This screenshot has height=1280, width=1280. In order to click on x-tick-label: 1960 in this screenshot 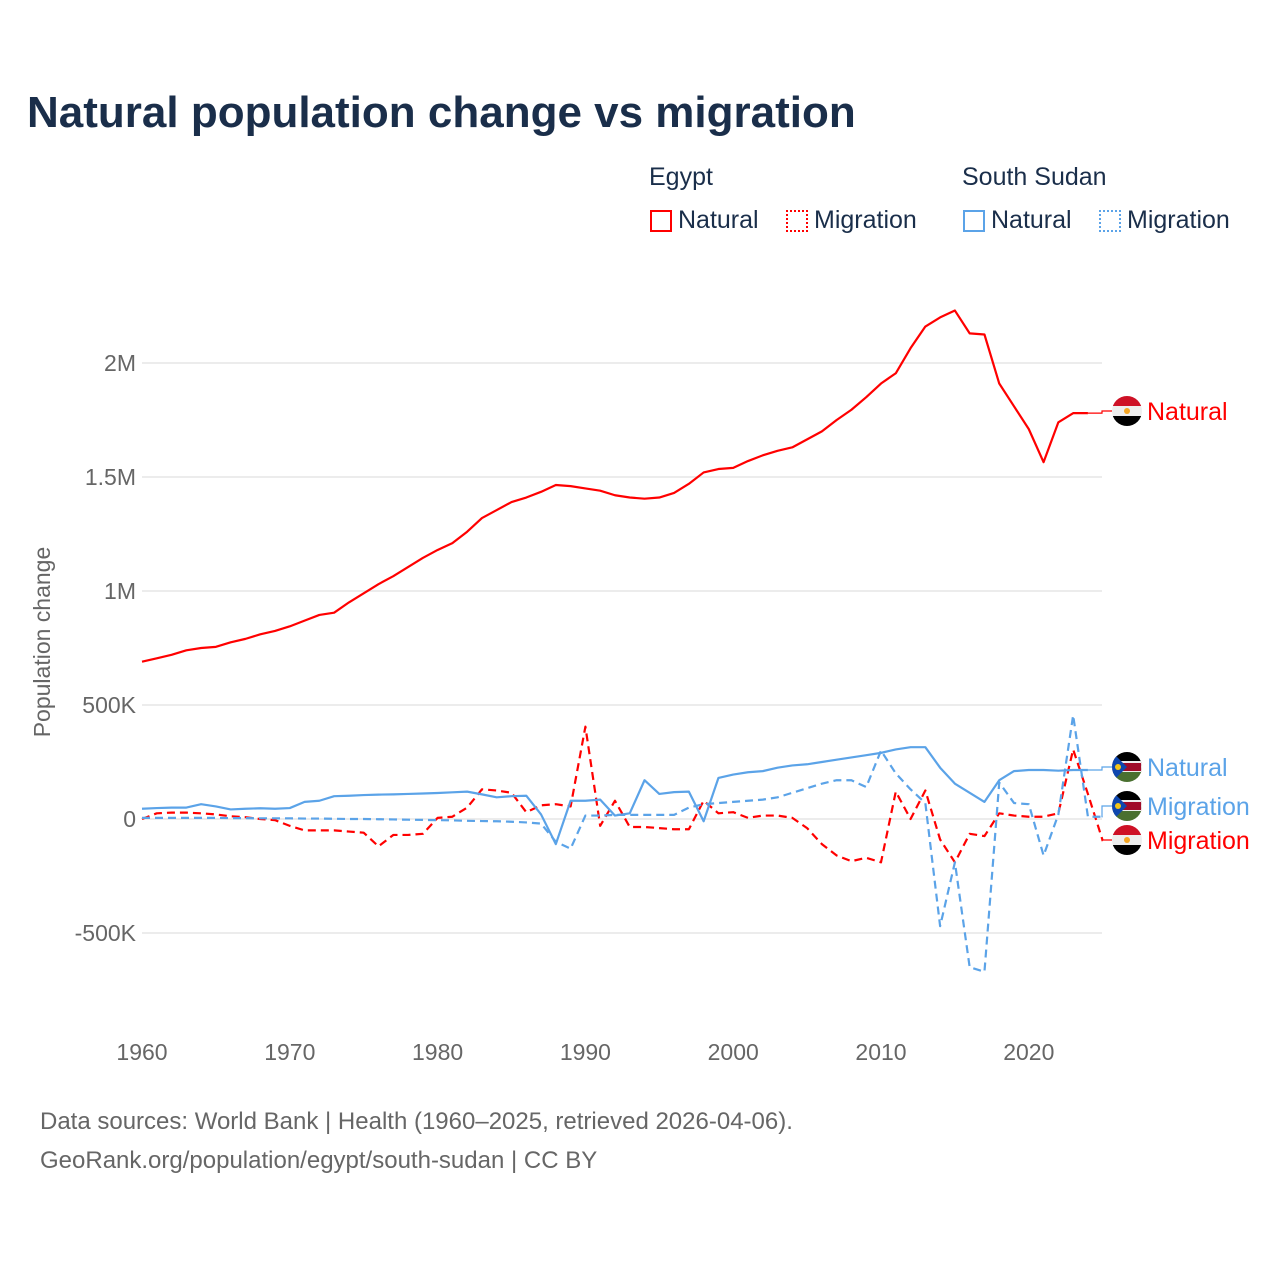, I will do `click(141, 1052)`.